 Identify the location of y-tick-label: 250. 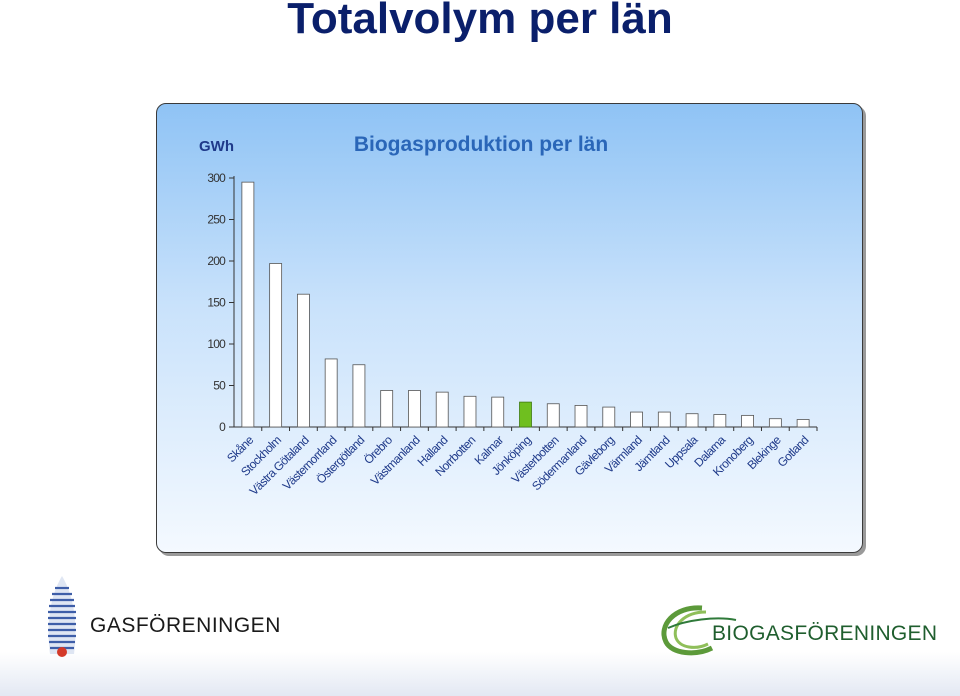
(216, 220).